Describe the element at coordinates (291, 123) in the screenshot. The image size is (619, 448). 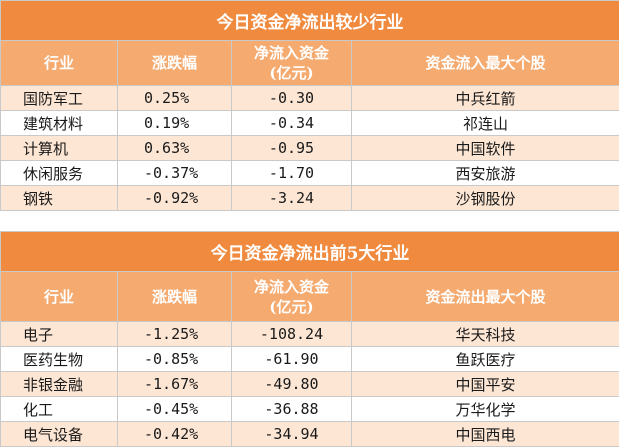
I see `net-inflow-cell: -0.34` at that location.